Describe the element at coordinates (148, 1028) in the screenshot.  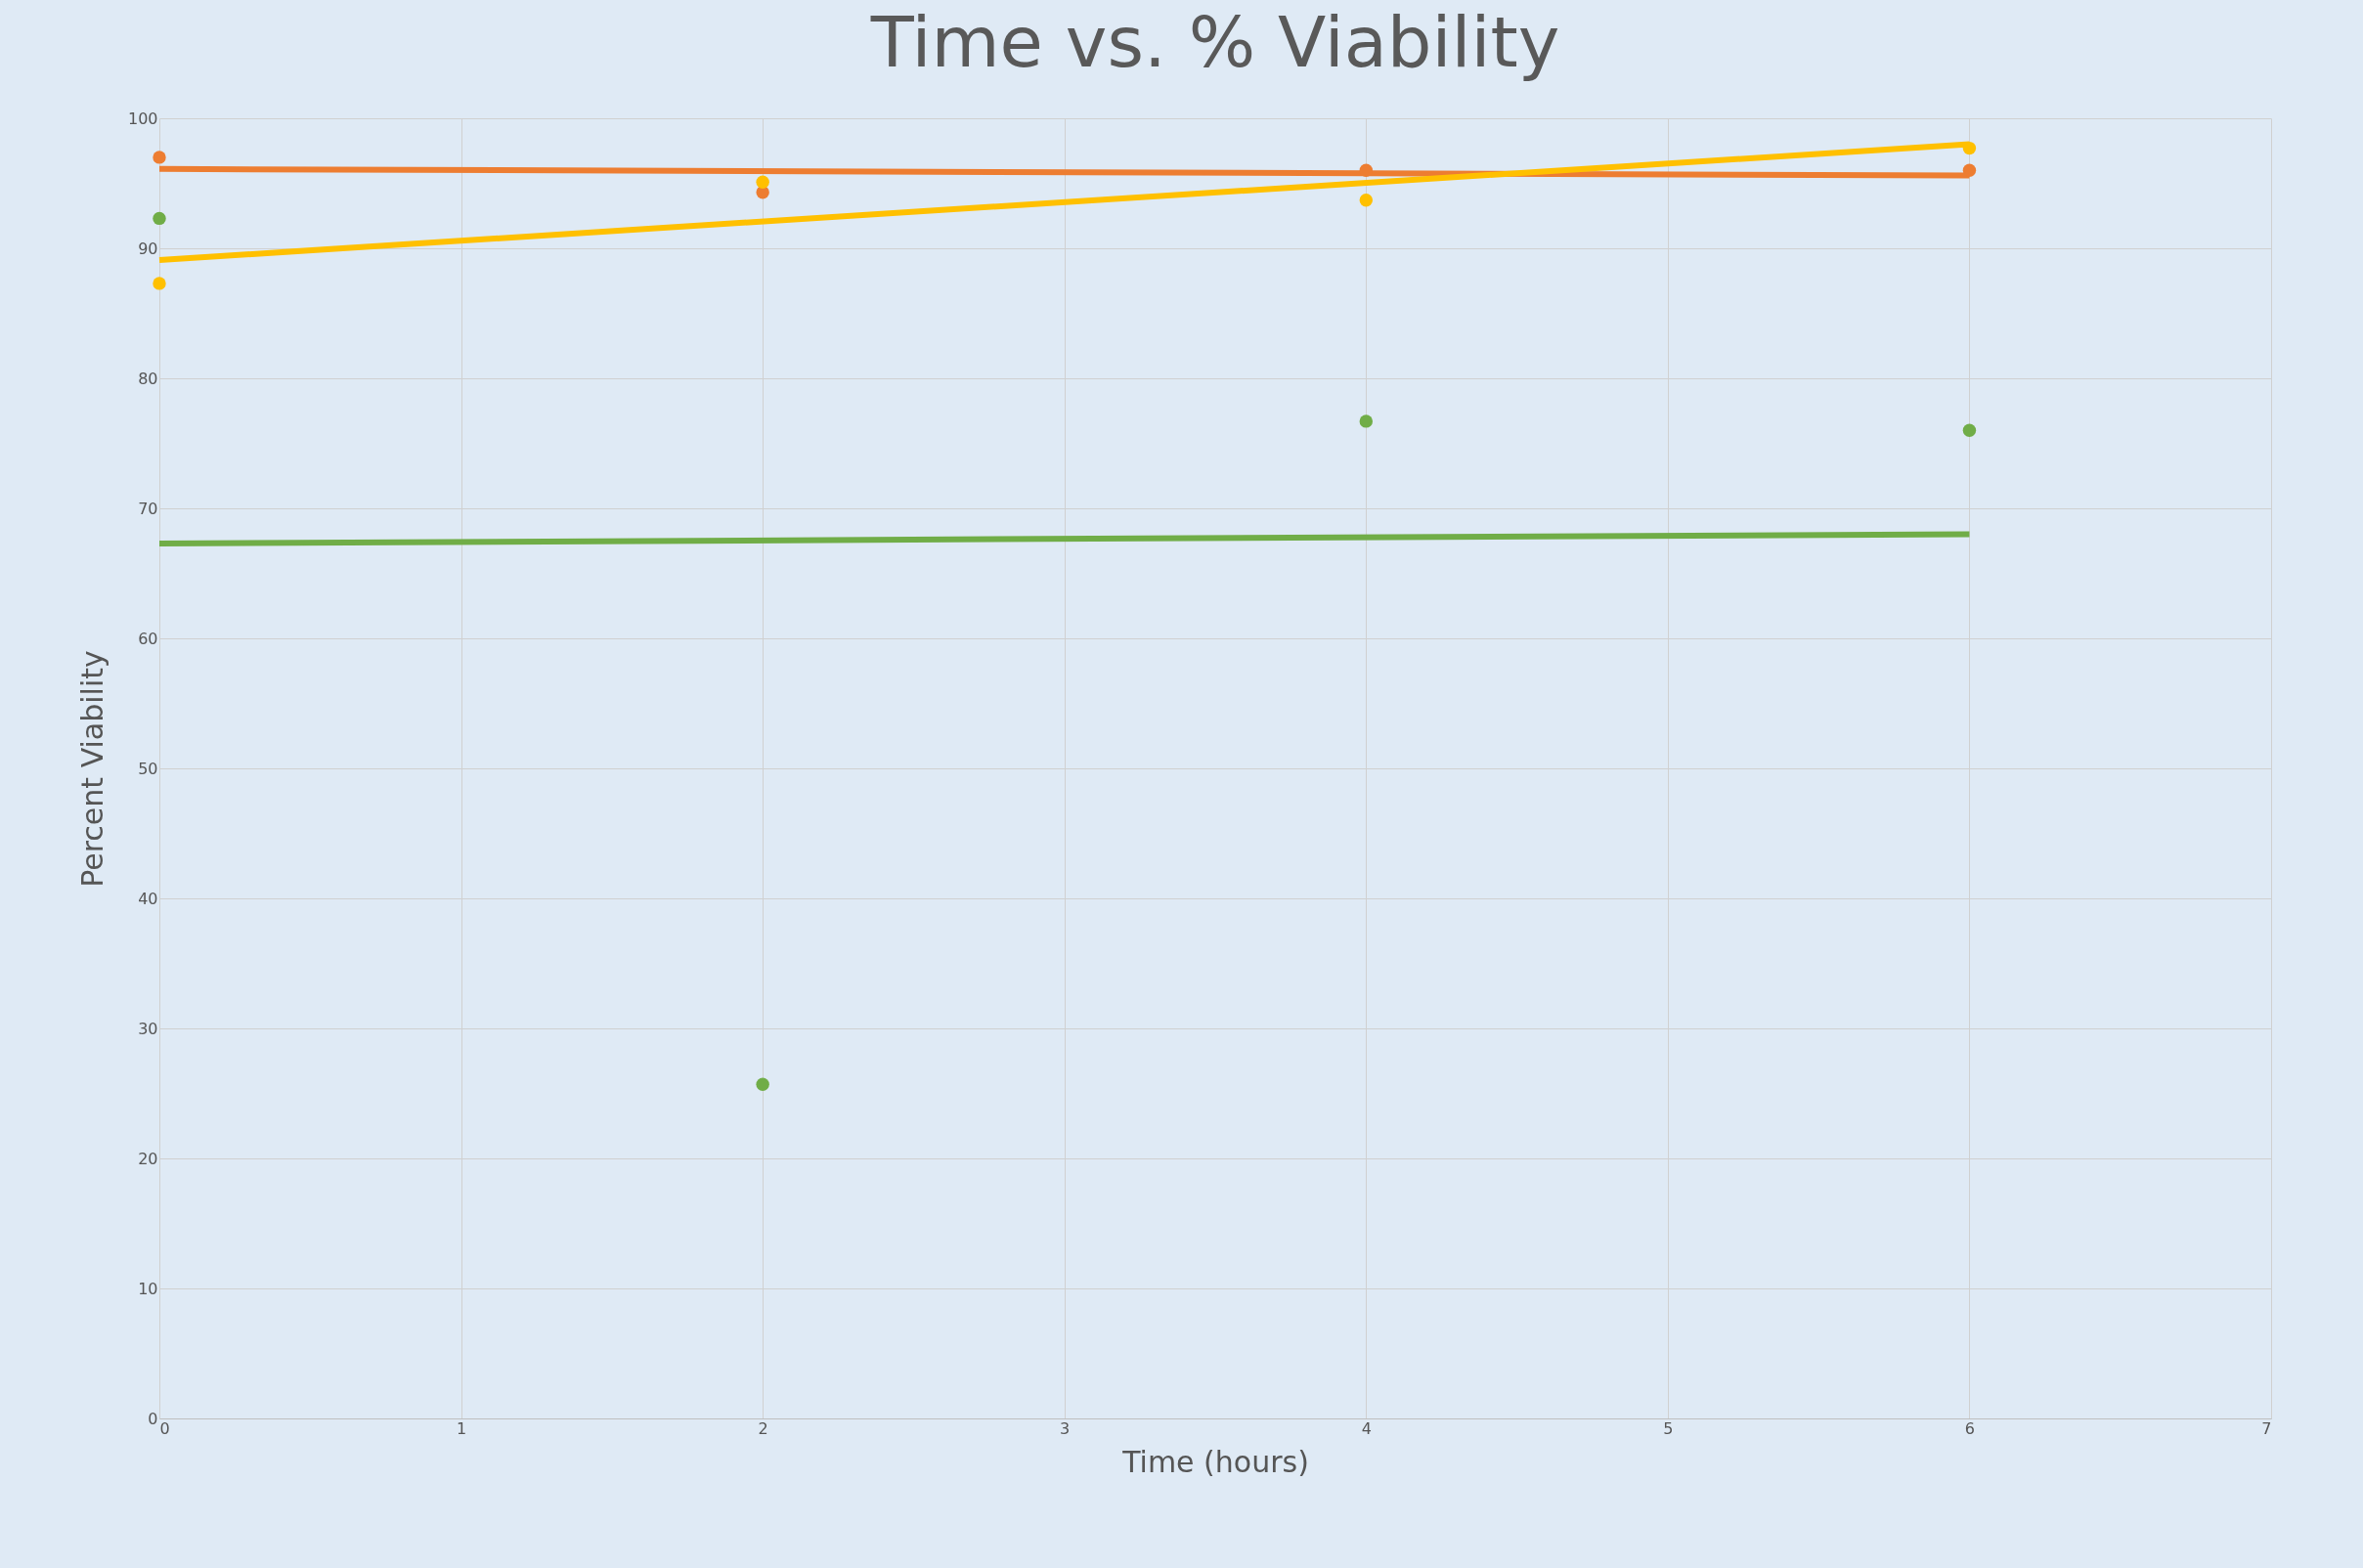
I see `y-tick-label: 30` at that location.